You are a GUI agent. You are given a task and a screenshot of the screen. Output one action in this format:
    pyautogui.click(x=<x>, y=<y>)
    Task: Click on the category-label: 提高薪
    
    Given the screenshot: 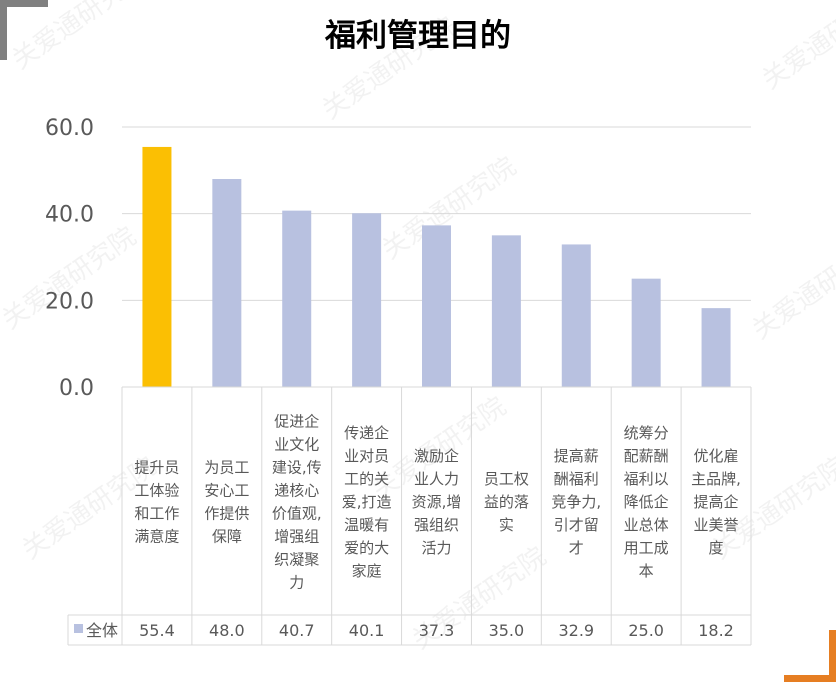 What is the action you would take?
    pyautogui.click(x=576, y=456)
    